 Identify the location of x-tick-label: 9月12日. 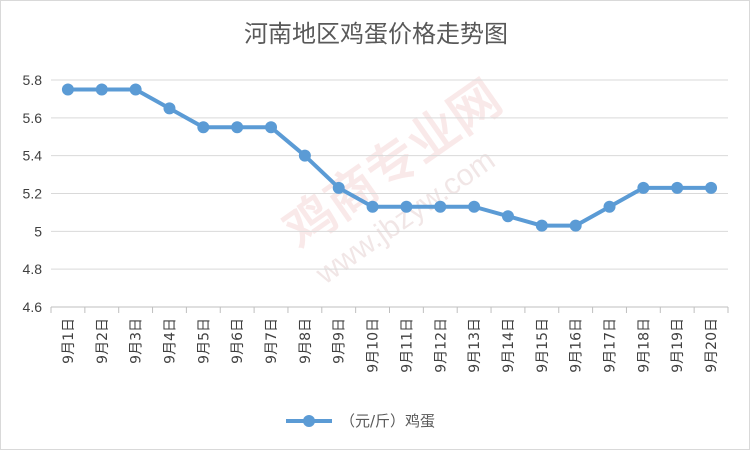
(441, 345).